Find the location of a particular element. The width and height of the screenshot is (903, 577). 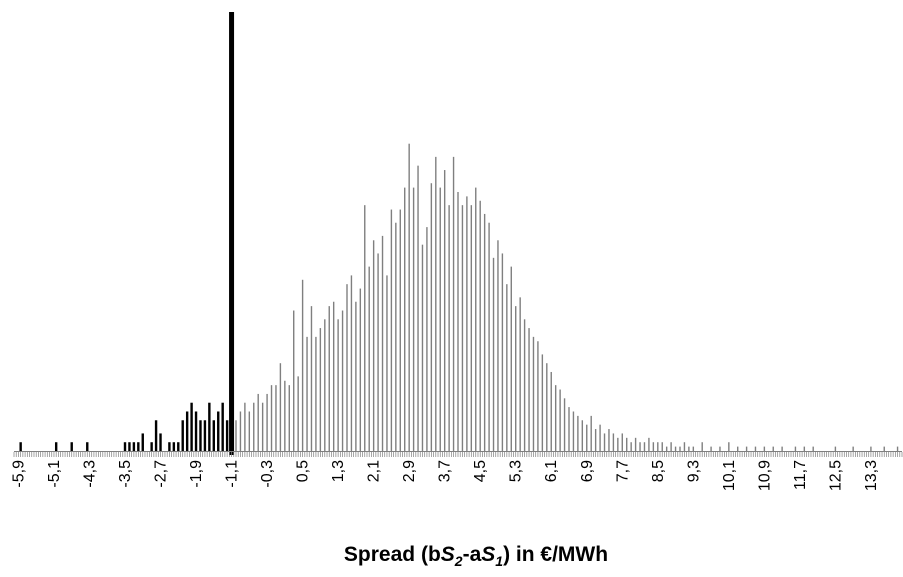

x-axis-minor-ticks is located at coordinates (458, 454).